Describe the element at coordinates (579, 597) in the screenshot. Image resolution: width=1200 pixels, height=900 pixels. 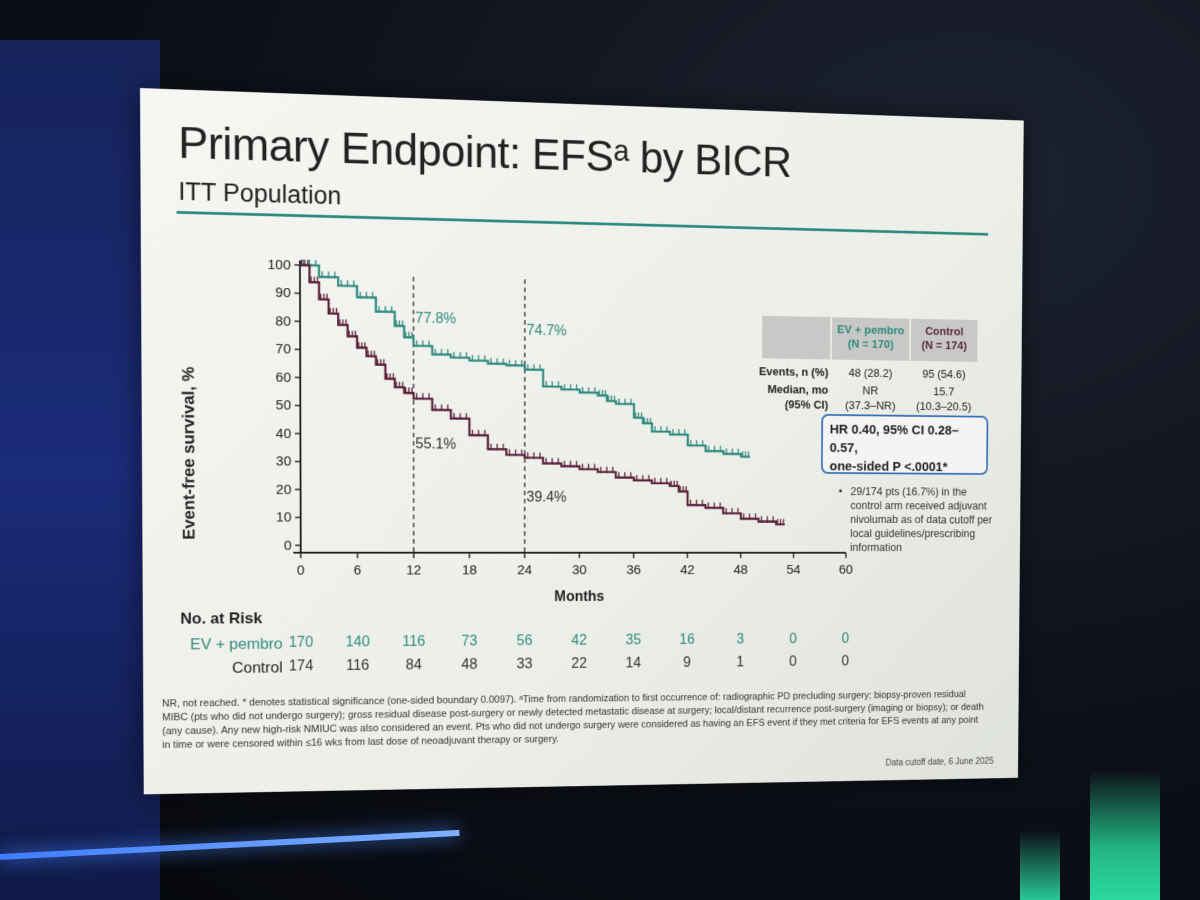
I see `x-axis-label: Months` at that location.